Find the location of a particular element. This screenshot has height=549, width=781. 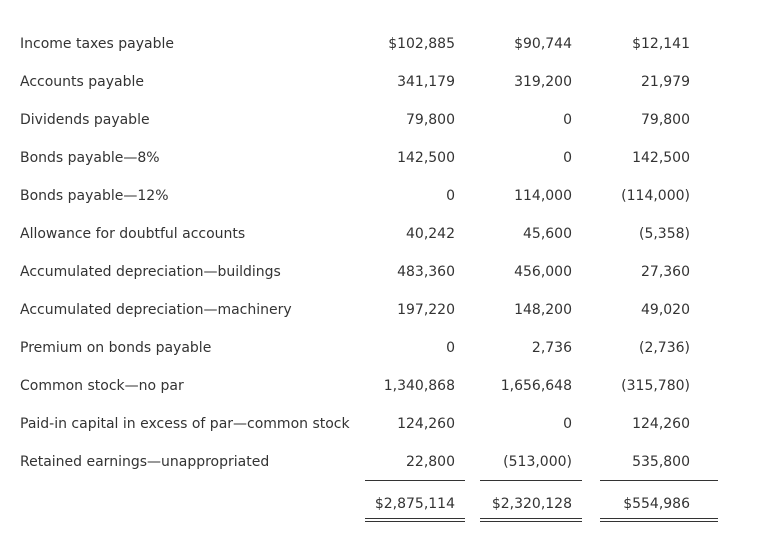

amount: $90,744 is located at coordinates (543, 44).